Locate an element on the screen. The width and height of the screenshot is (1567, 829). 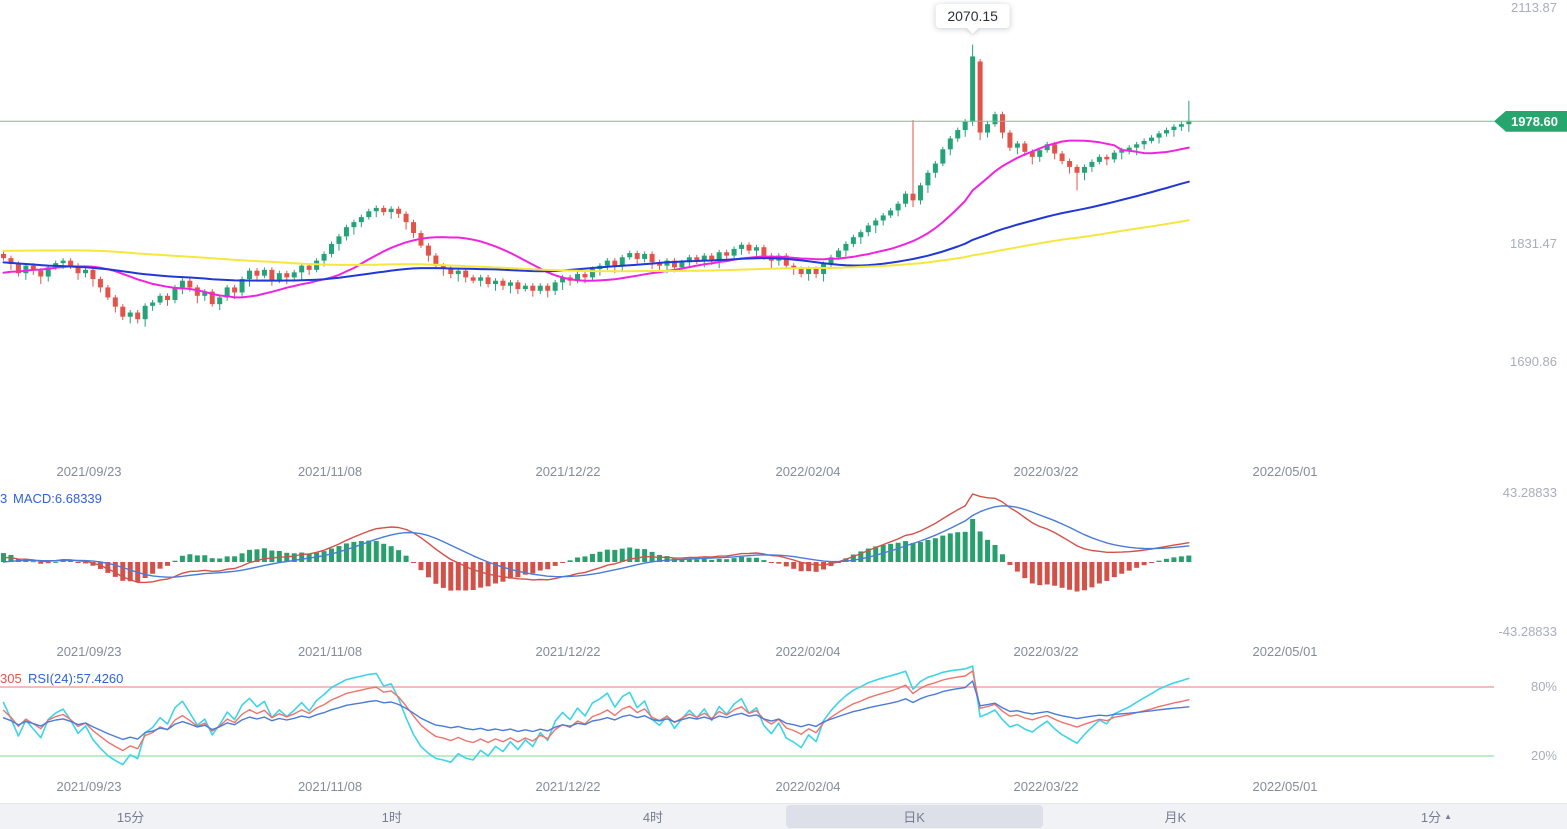
date-axis-label: 2021/12/22 is located at coordinates (568, 471).